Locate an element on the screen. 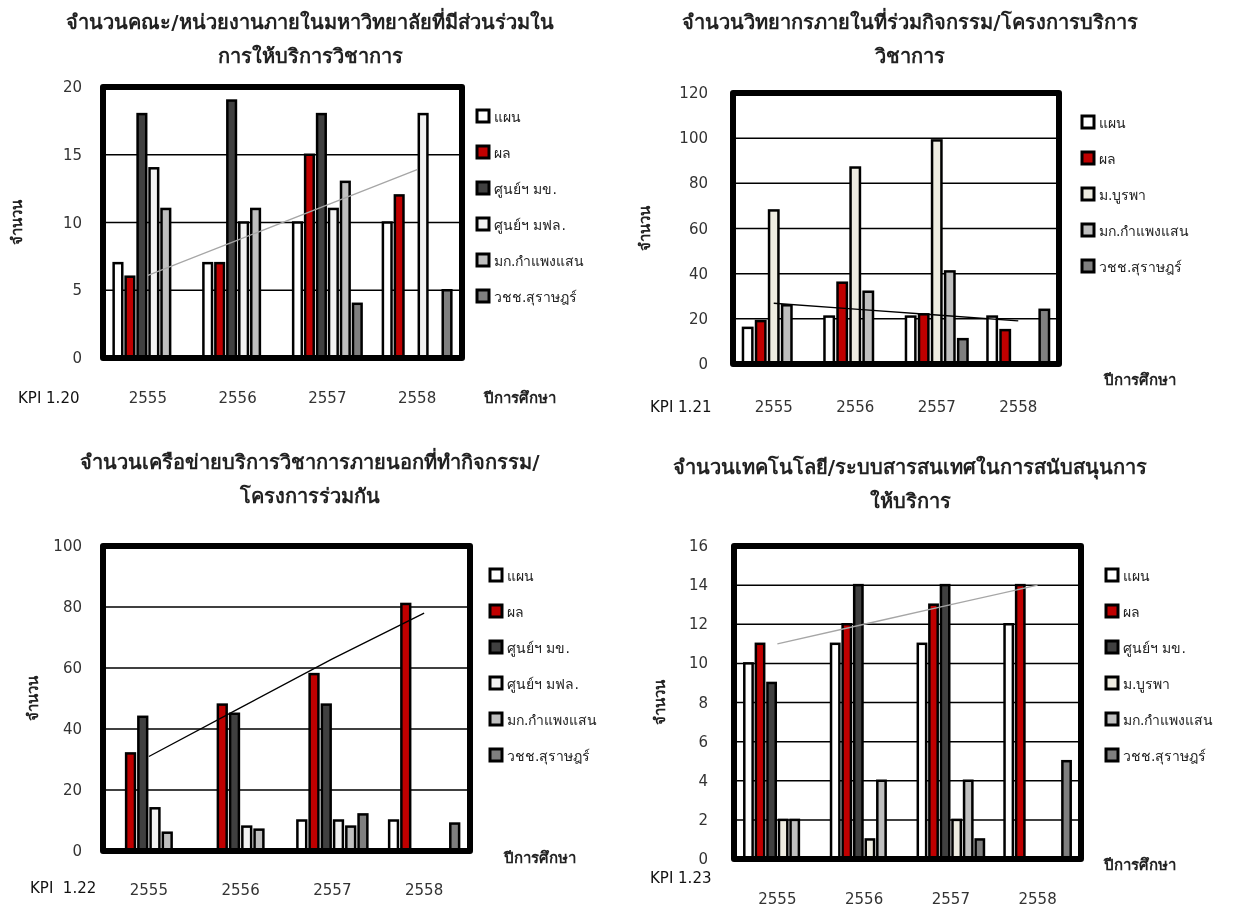 This screenshot has width=1243, height=906. text: KPI 1.22 is located at coordinates (63, 888).